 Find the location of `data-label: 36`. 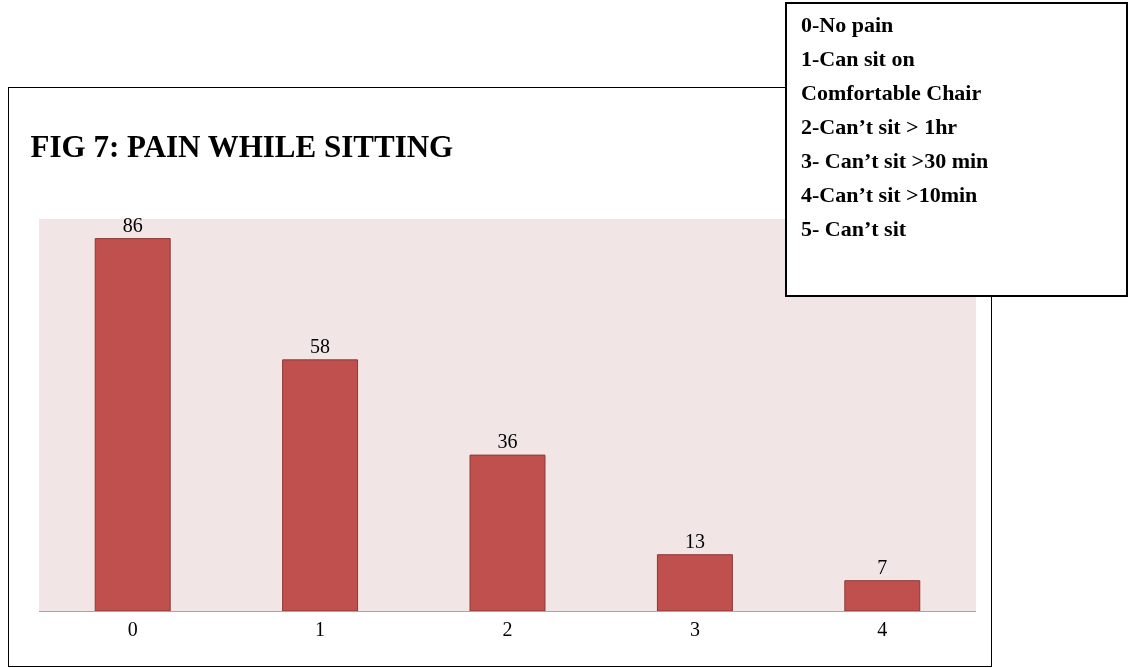

data-label: 36 is located at coordinates (507, 441).